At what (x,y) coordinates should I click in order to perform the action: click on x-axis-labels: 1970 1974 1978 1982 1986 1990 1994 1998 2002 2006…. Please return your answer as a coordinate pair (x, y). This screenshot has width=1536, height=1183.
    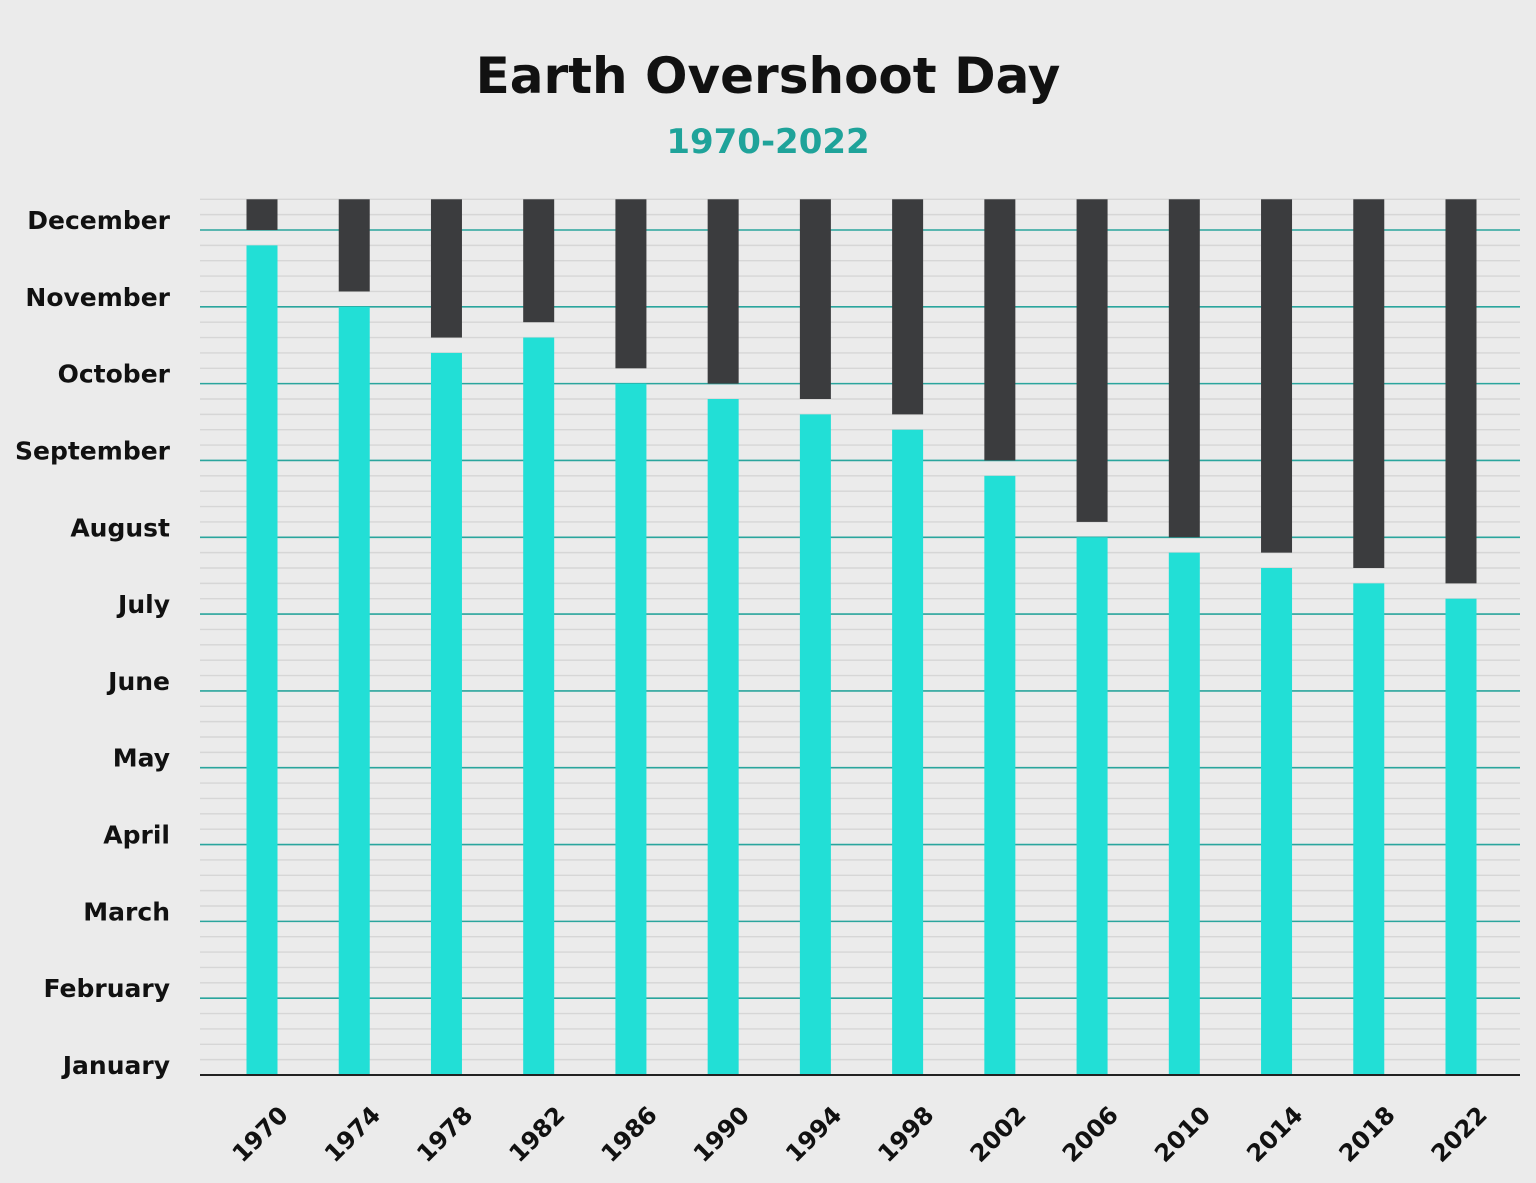
    Looking at the image, I should click on (860, 1134).